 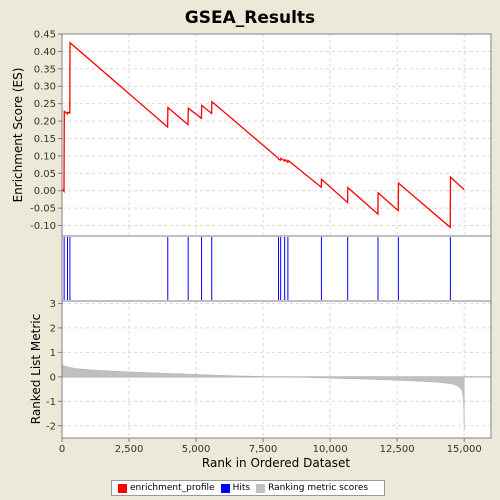 I want to click on enrichment-y-tick-label: -0.05, so click(x=43, y=209).